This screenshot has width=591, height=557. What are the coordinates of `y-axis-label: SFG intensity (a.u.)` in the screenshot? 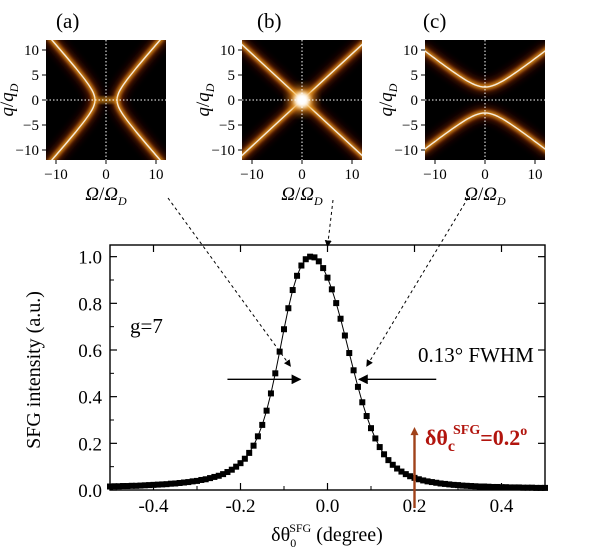 It's located at (34, 370).